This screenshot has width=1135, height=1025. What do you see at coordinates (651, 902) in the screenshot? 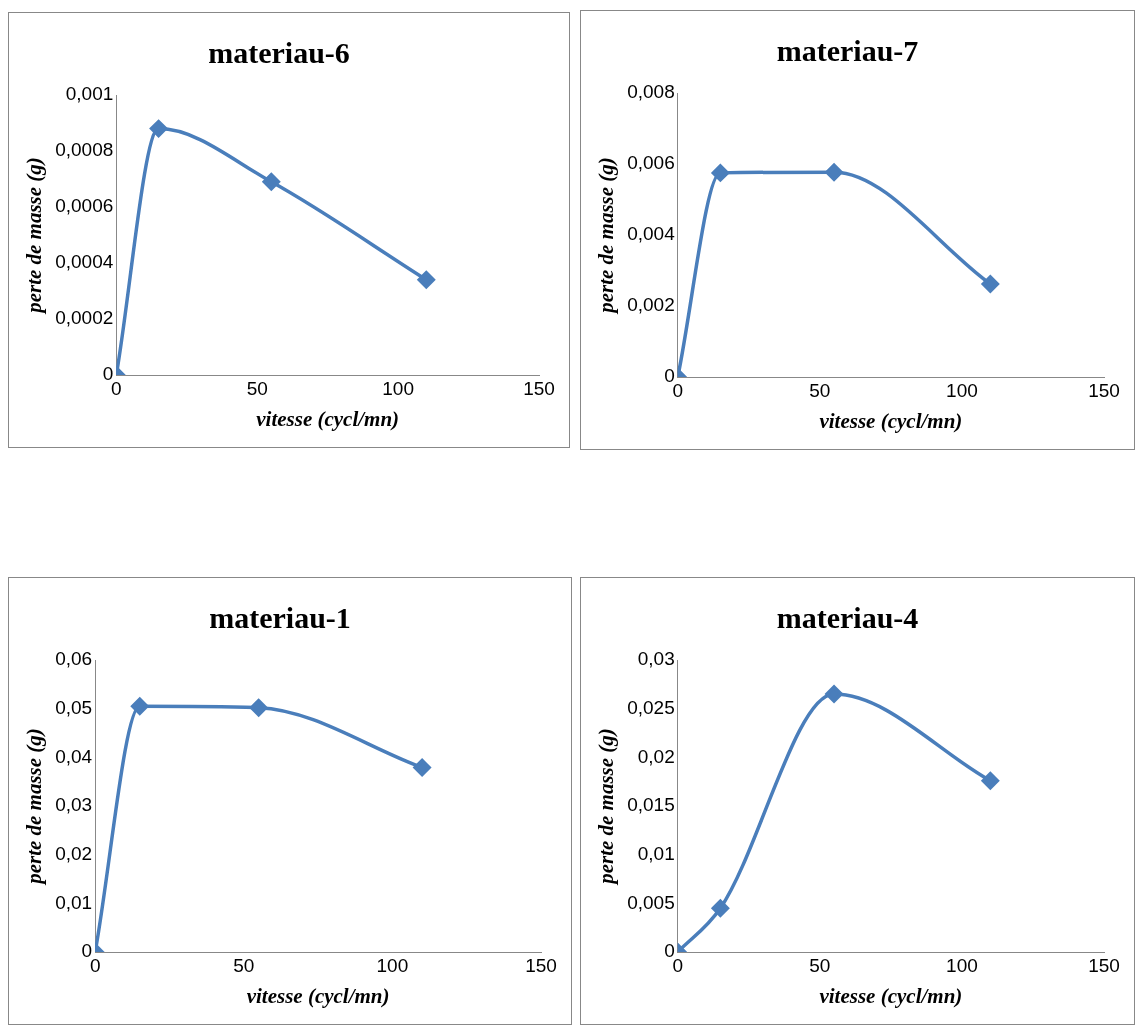
I see `y-tick-label: 0,005` at bounding box center [651, 902].